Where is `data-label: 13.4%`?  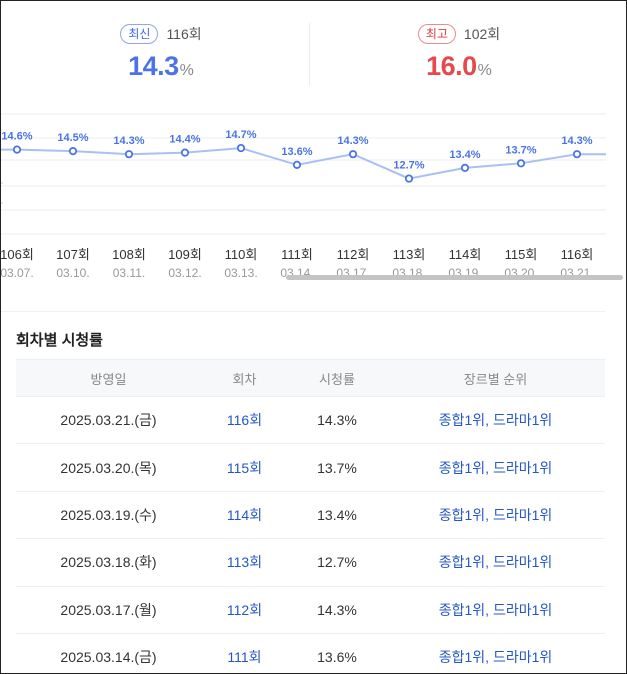 data-label: 13.4% is located at coordinates (464, 155).